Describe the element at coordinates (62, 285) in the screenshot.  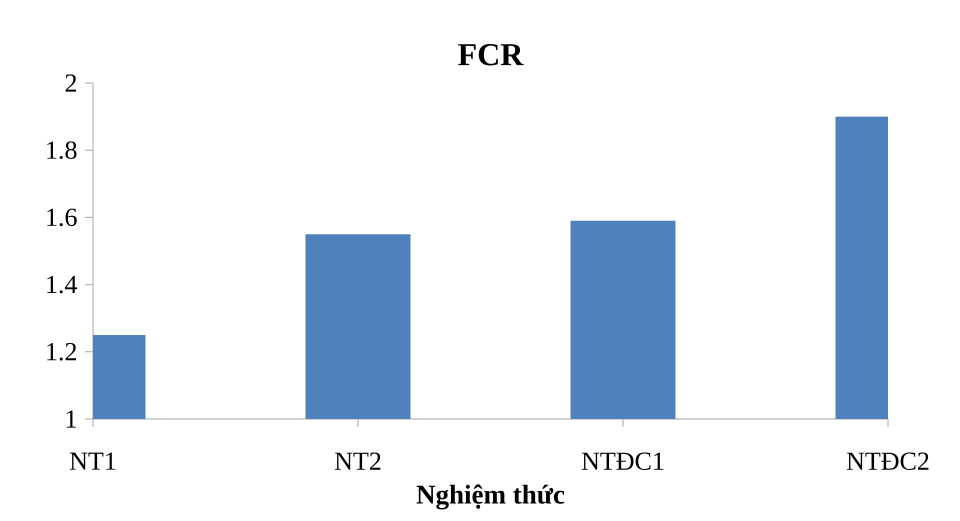
I see `y-tick-label: 1.4` at that location.